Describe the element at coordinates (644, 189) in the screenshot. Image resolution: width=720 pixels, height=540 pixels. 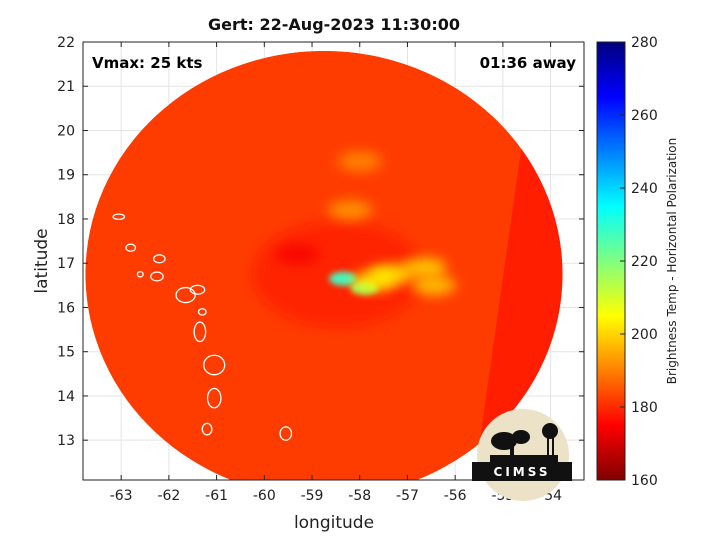
I see `colorbar-tick-label: 240` at that location.